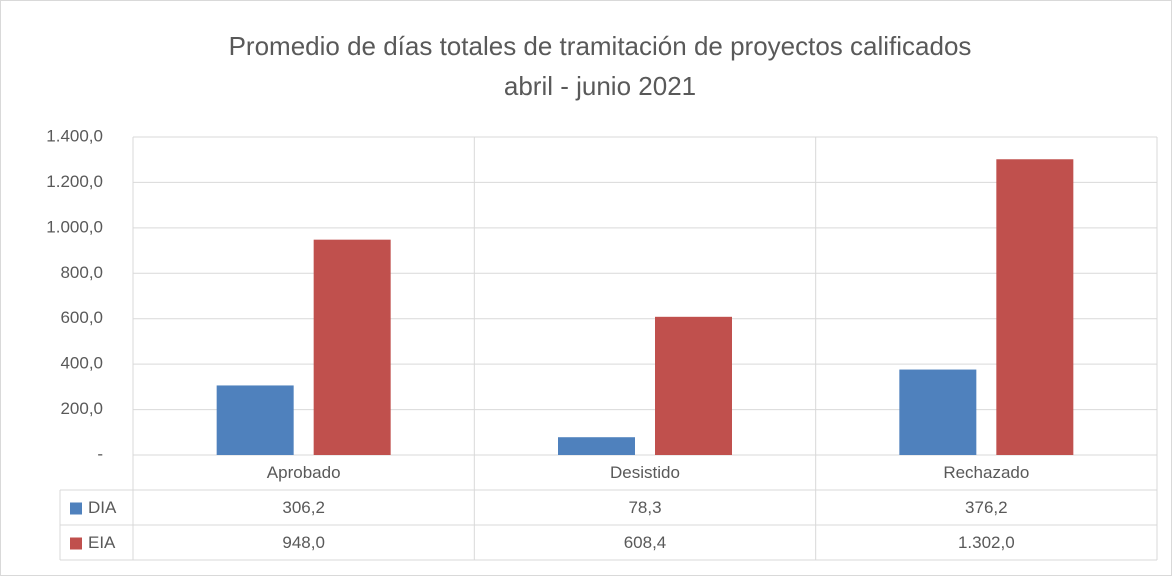 This screenshot has width=1172, height=576. What do you see at coordinates (645, 542) in the screenshot?
I see `table-value: 608,4` at bounding box center [645, 542].